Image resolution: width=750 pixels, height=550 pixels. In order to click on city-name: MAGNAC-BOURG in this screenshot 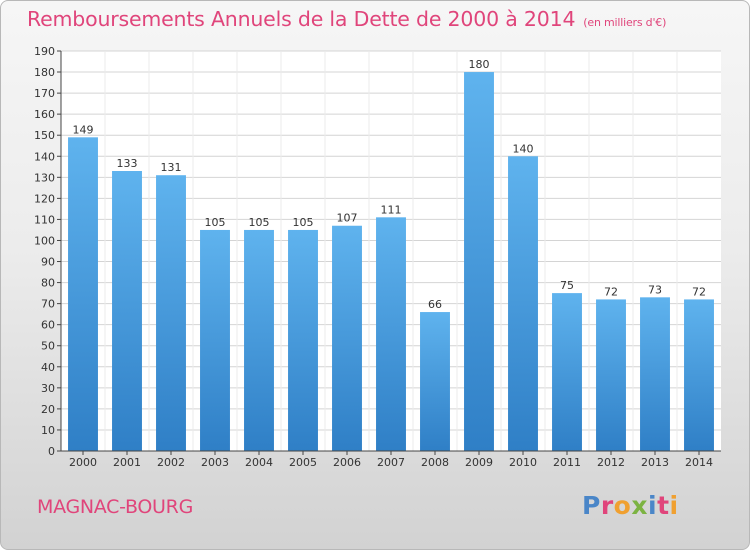, I will do `click(115, 507)`.